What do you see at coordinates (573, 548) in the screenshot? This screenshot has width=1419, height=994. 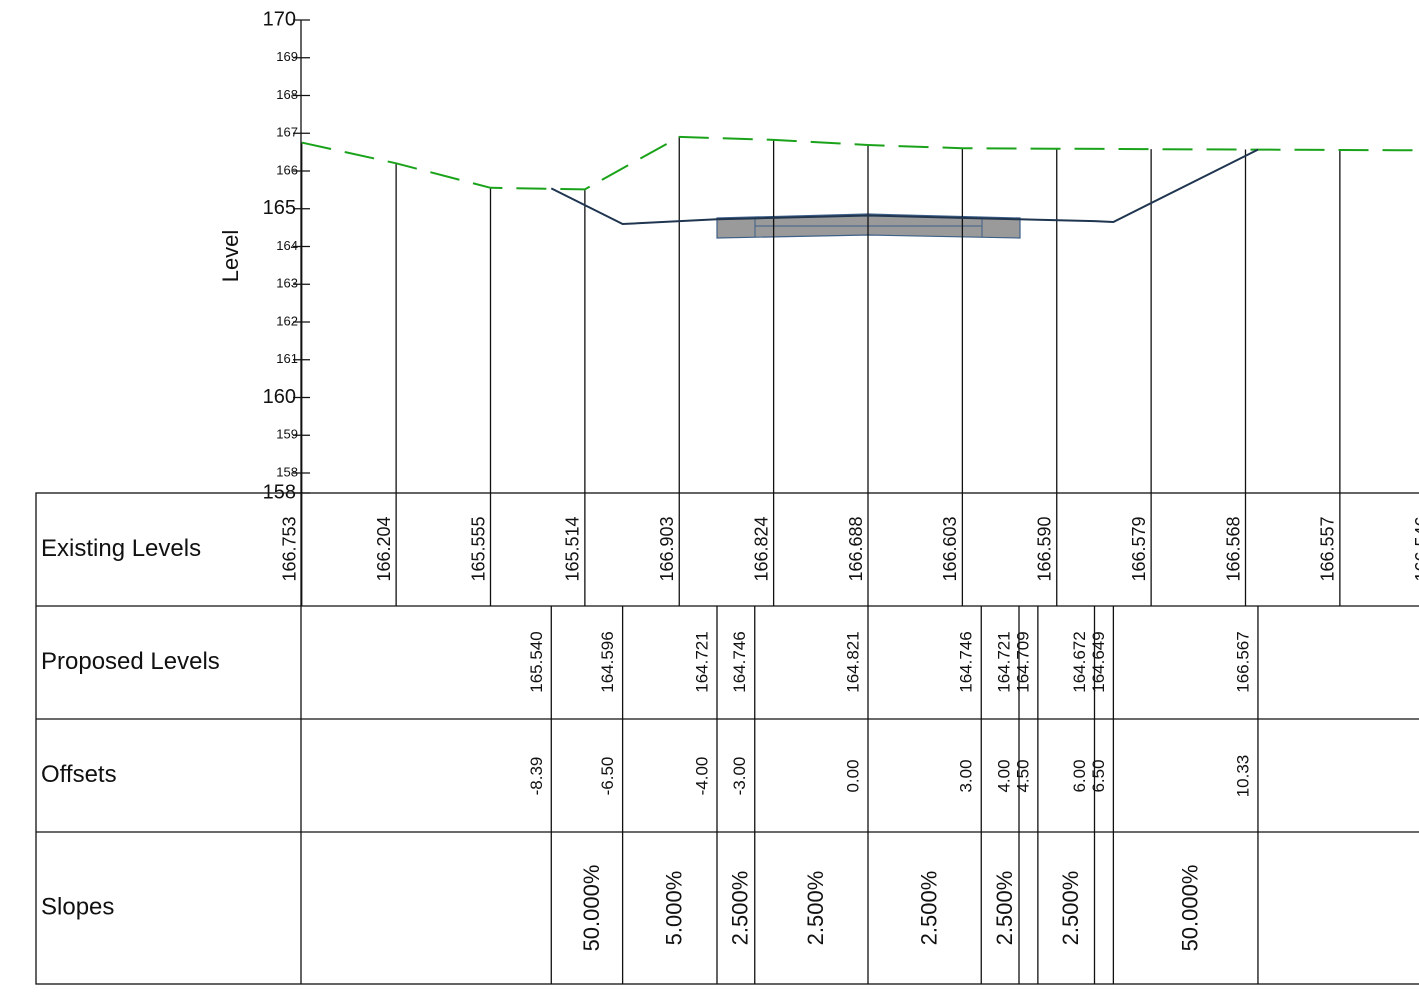 I see `existing-level: 165.514` at bounding box center [573, 548].